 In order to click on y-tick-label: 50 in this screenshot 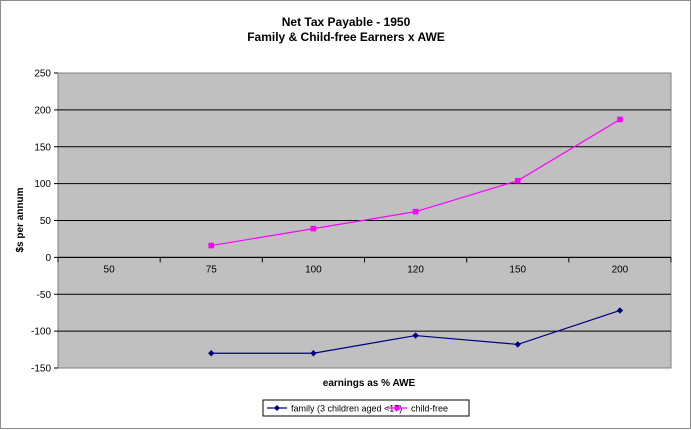, I will do `click(46, 221)`.